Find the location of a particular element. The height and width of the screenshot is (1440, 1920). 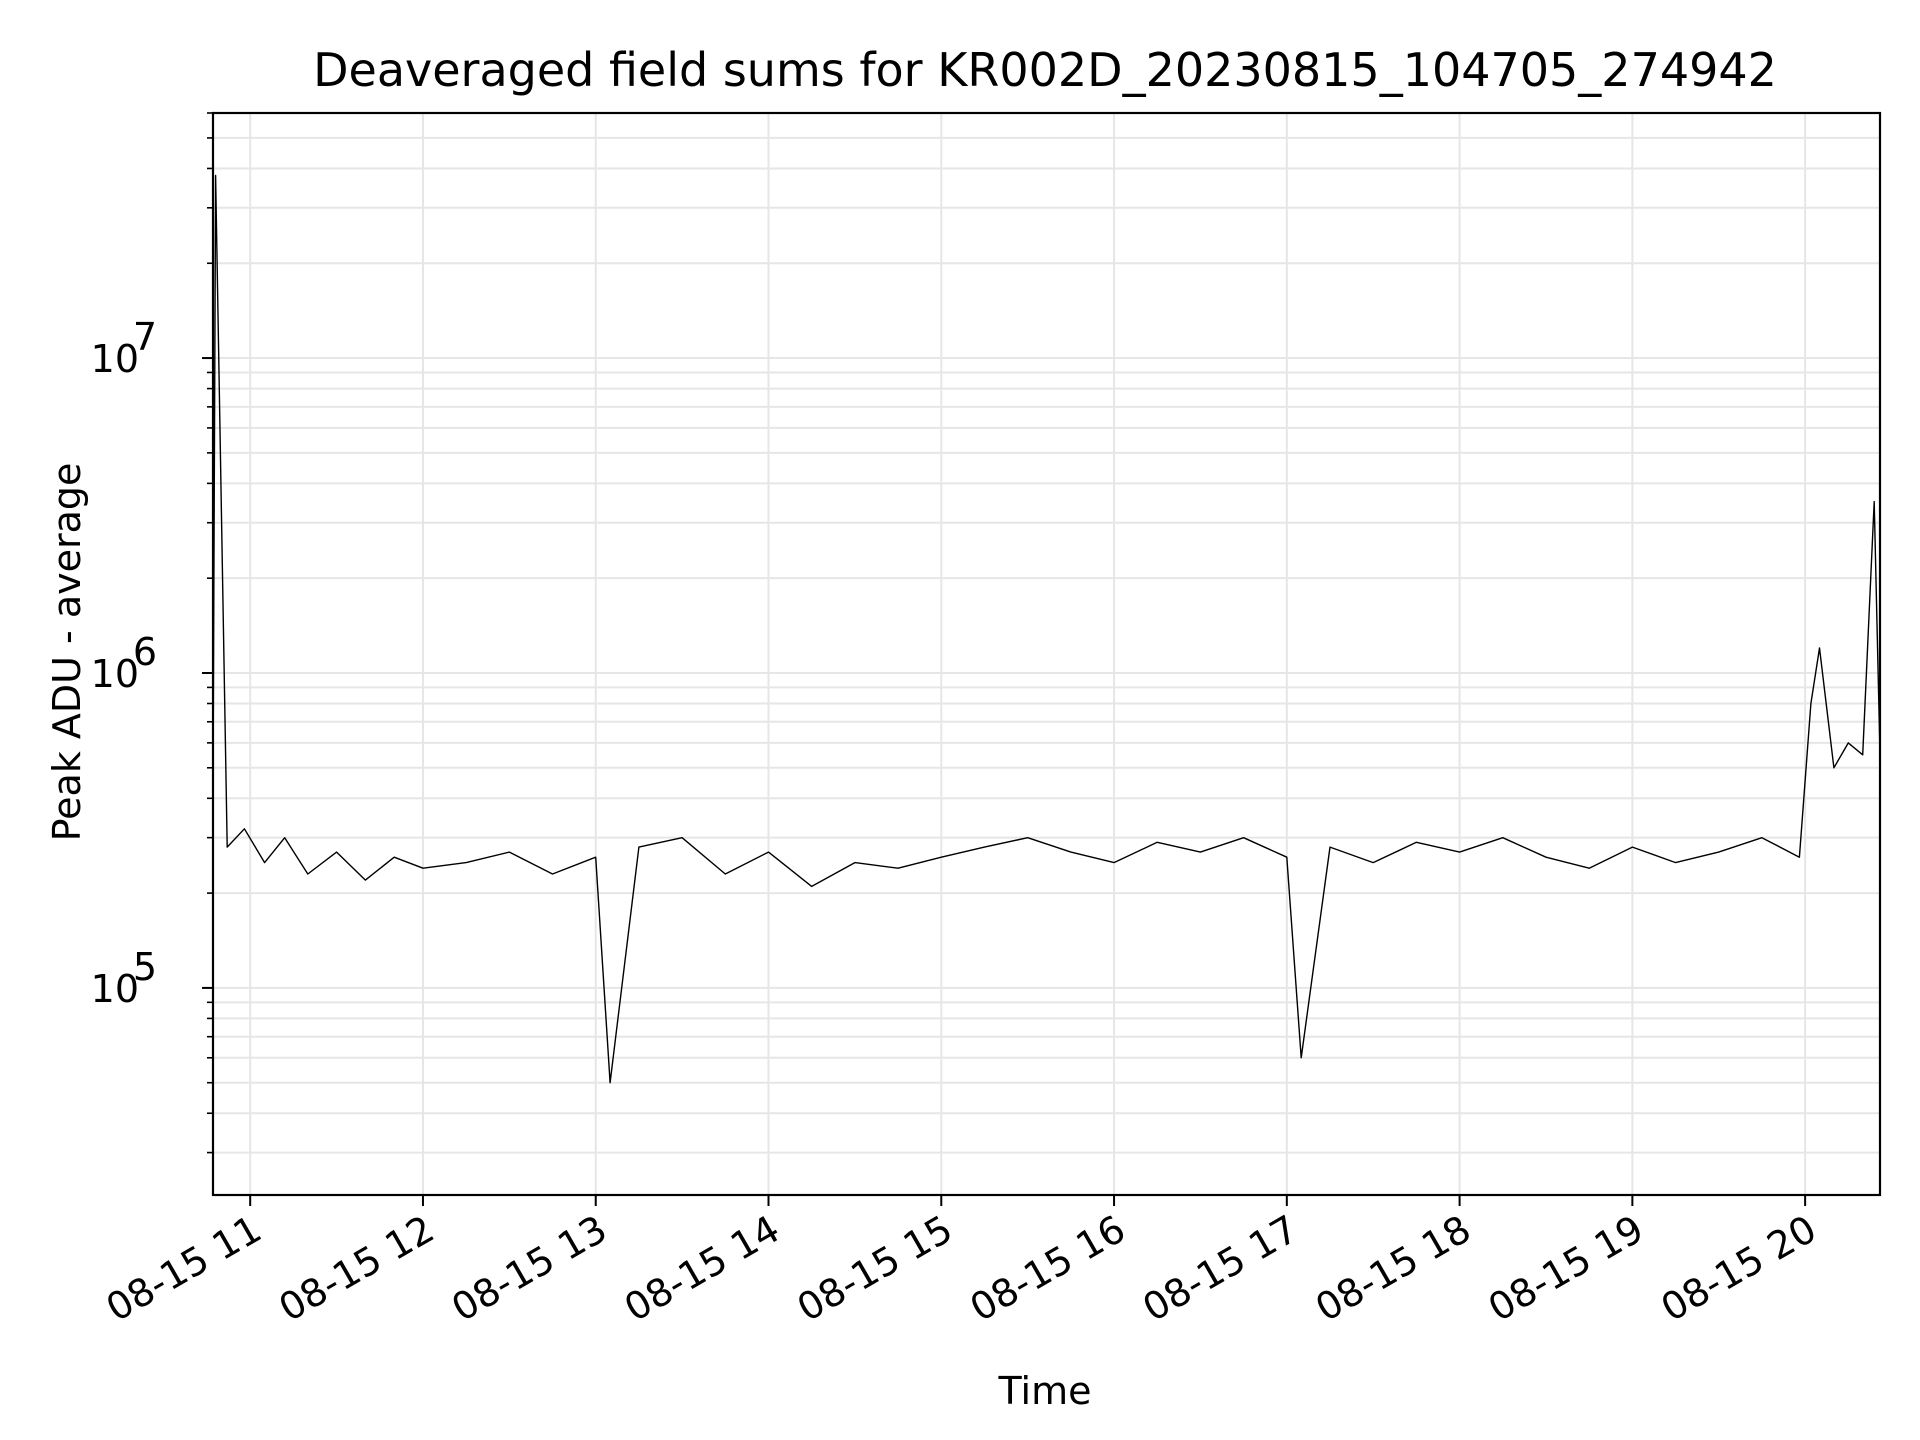

y-tick-label-exponent: 7 is located at coordinates (145, 337).